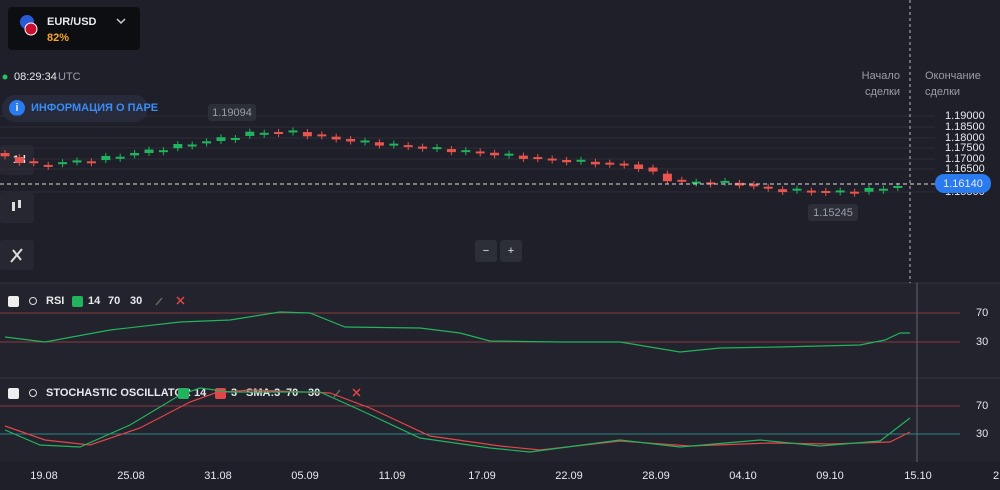 This screenshot has width=1000, height=490. What do you see at coordinates (58, 38) in the screenshot?
I see `payout: 82%` at bounding box center [58, 38].